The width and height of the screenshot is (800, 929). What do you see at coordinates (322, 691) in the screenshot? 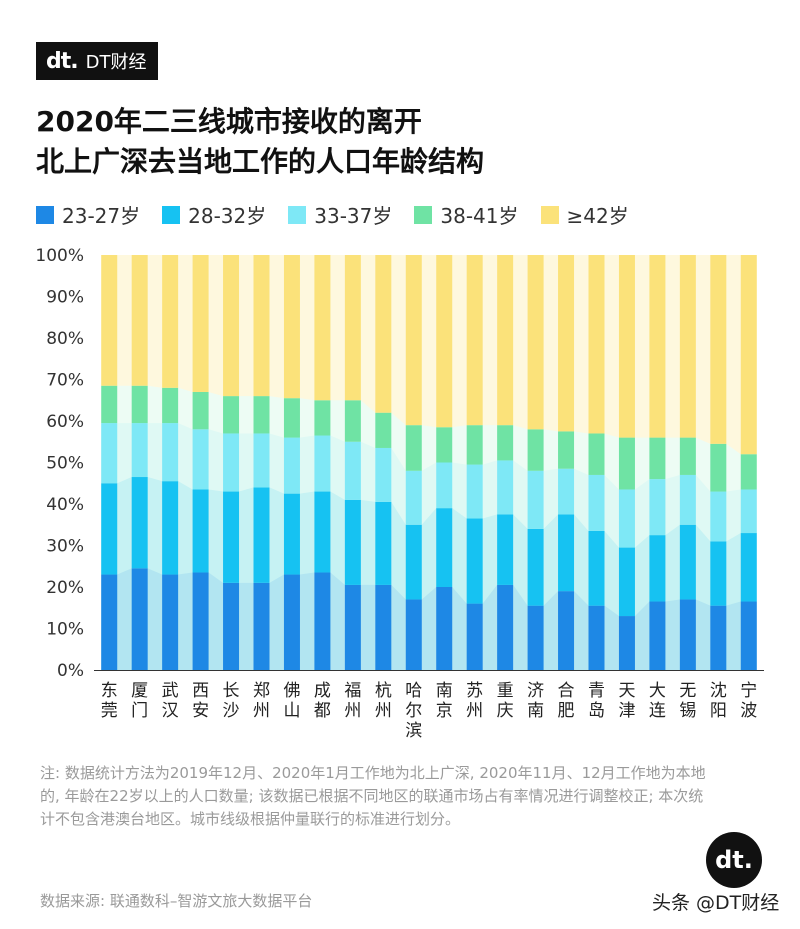
I see `x-category-char: 成` at bounding box center [322, 691].